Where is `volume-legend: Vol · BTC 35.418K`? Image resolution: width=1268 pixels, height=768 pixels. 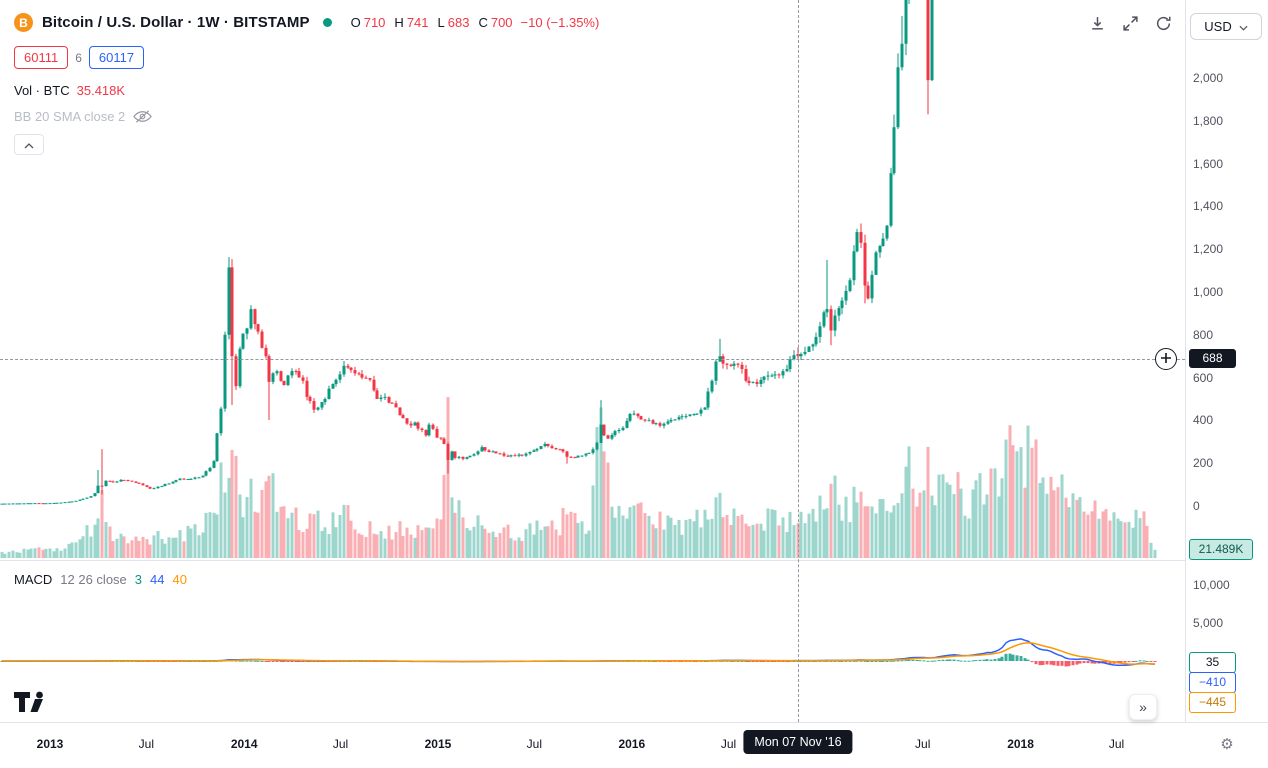
volume-legend: Vol · BTC 35.418K is located at coordinates (69, 90).